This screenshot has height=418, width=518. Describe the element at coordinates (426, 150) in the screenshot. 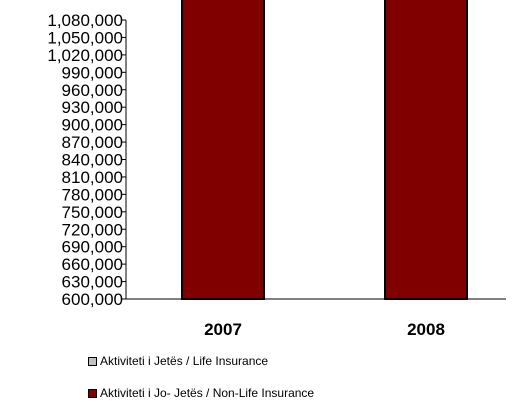

I see `bar-non-life-2008` at that location.